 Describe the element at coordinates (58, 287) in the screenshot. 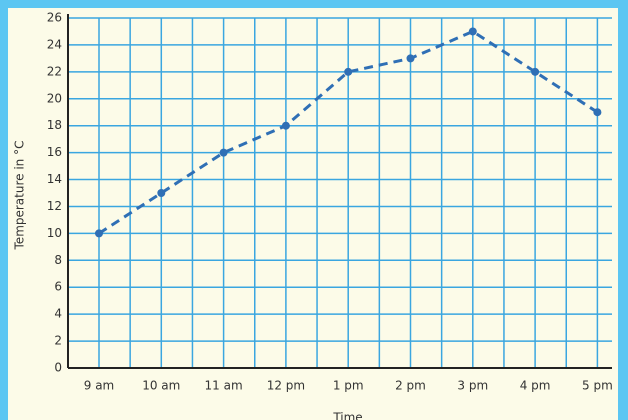

I see `y-tick-label: 6` at that location.